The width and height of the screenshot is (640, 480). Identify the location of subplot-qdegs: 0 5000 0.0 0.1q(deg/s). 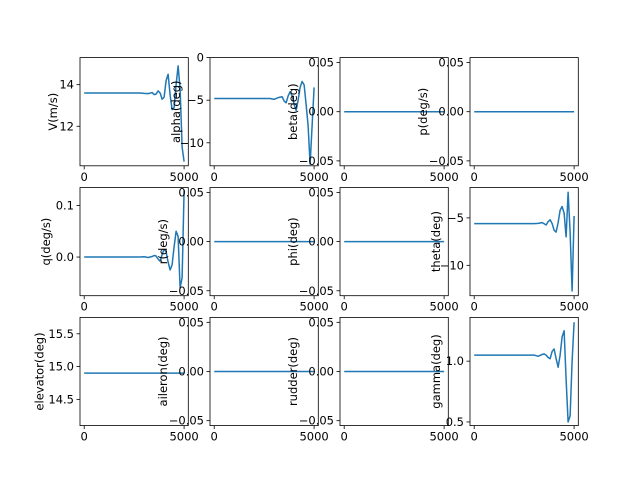
(119, 250).